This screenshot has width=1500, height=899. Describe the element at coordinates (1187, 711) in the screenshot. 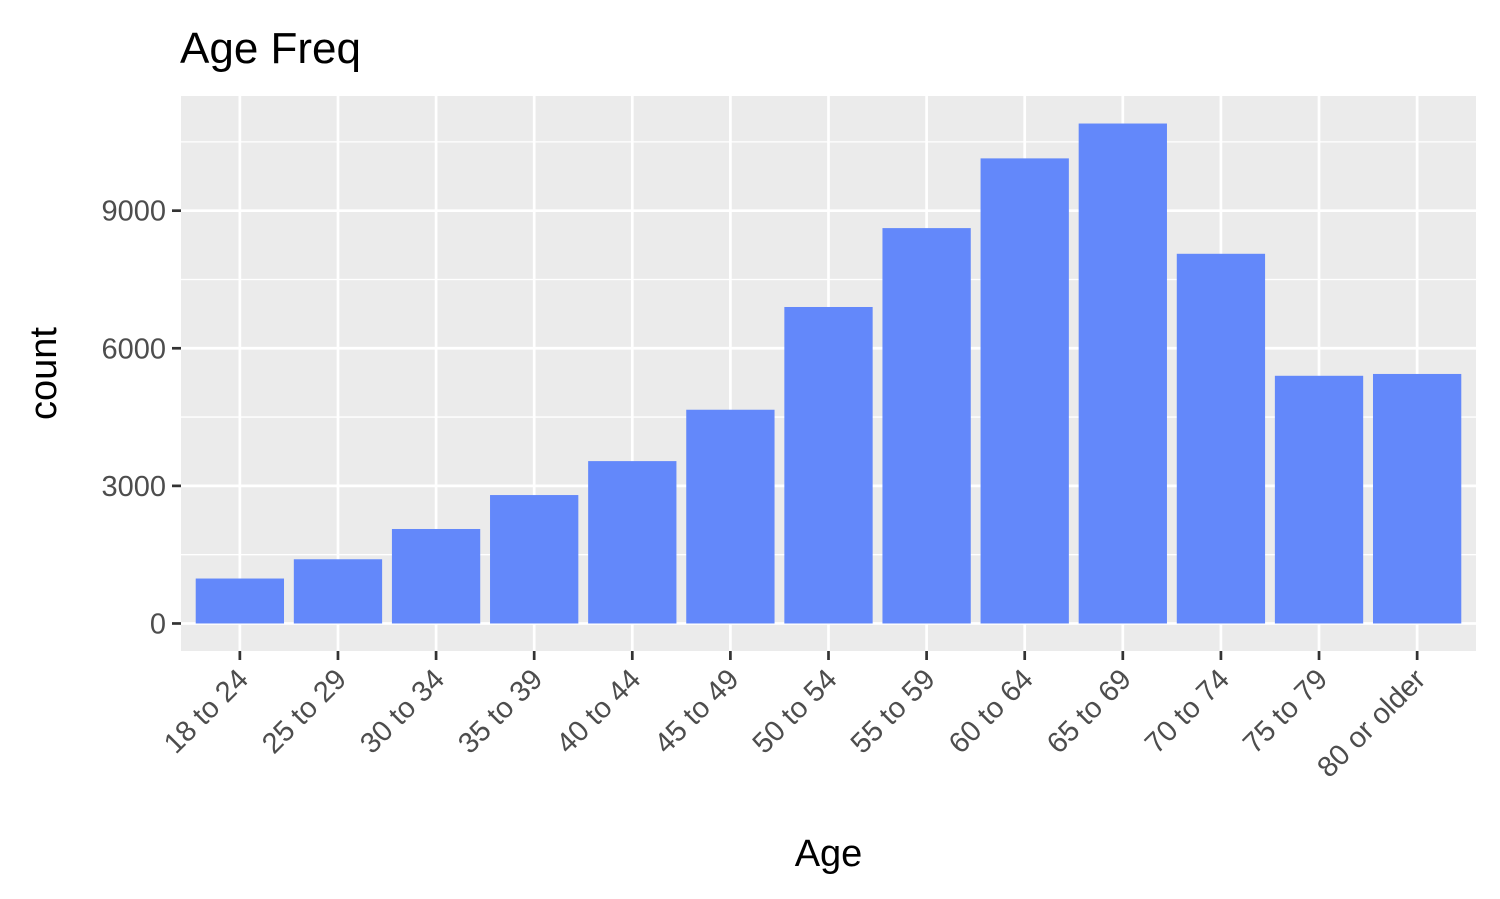

I see `x-tick-label-10: 70 to 74` at that location.